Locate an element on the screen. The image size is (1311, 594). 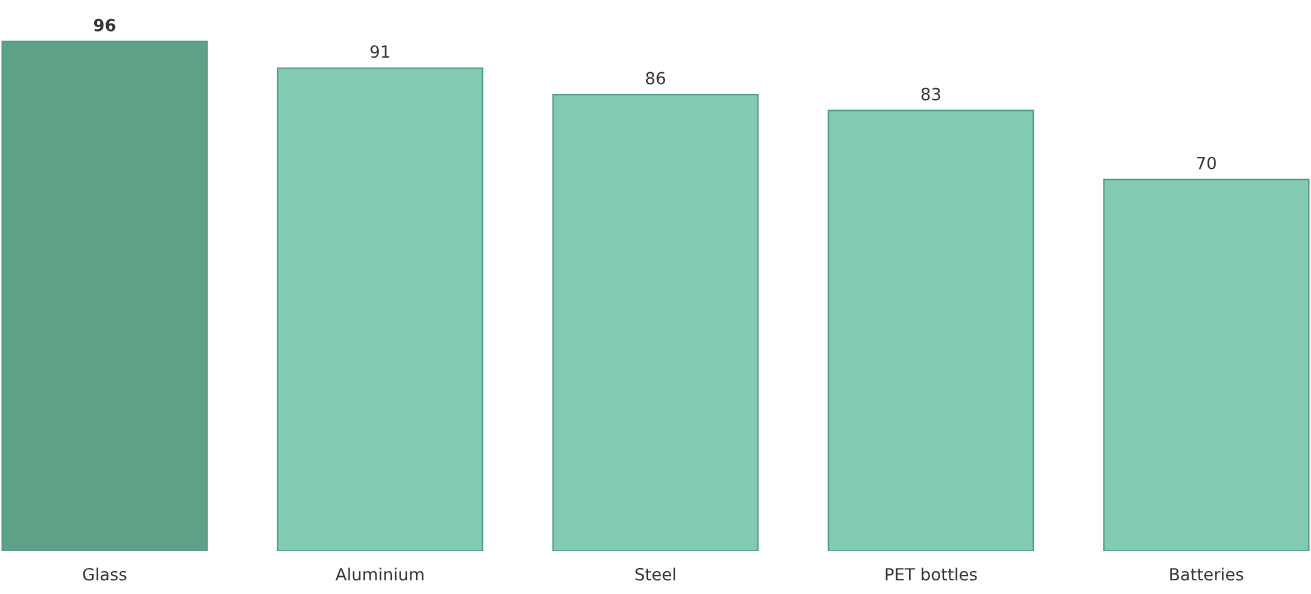
x-tick-label: Steel is located at coordinates (655, 574).